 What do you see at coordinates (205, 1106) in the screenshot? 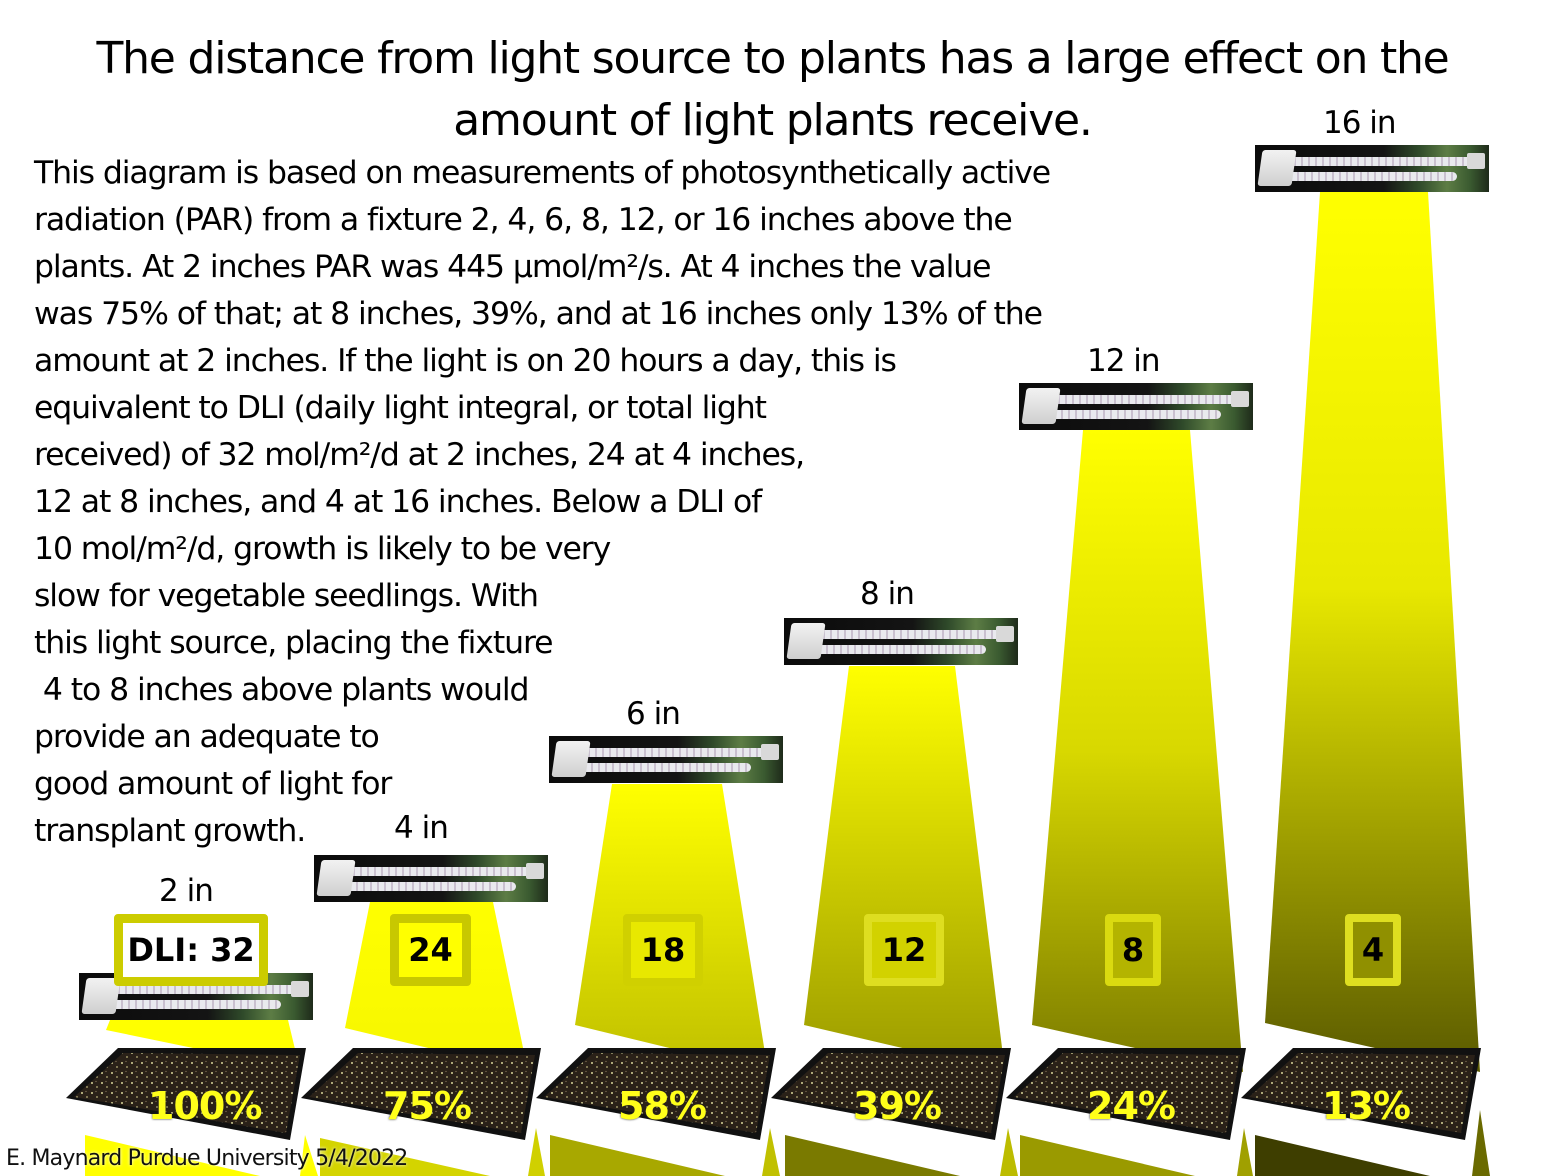
I see `percent-label-2in: 100%` at bounding box center [205, 1106].